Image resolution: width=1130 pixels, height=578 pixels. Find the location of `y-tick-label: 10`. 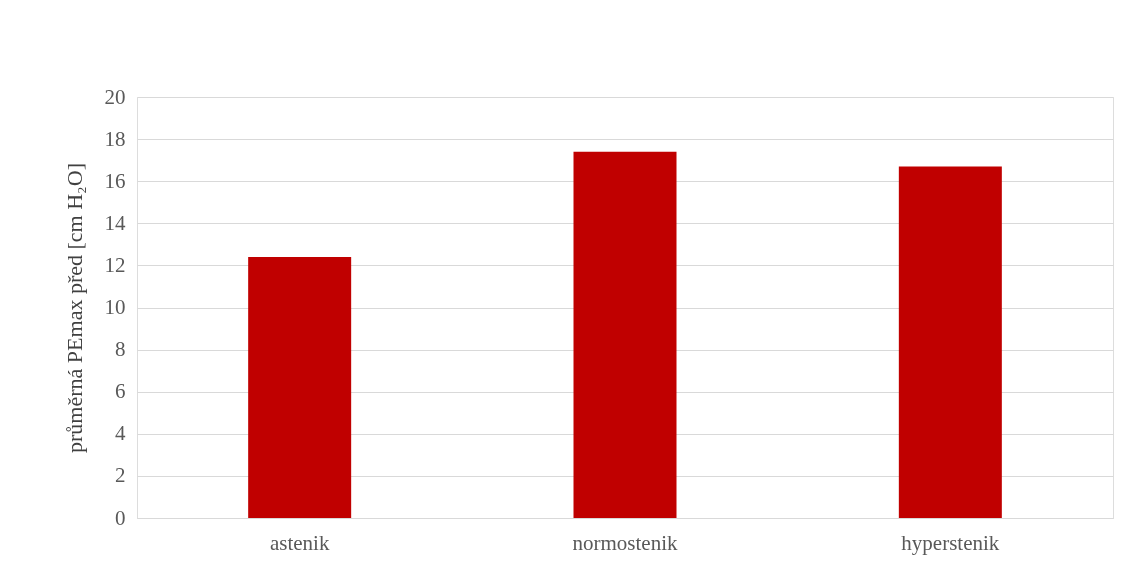

y-tick-label: 10 is located at coordinates (115, 307).